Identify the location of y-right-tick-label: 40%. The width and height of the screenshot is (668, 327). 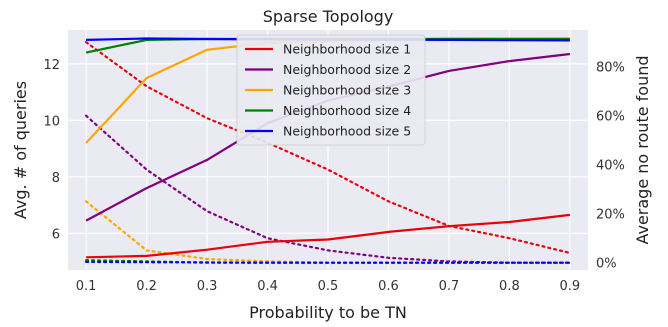
(610, 166).